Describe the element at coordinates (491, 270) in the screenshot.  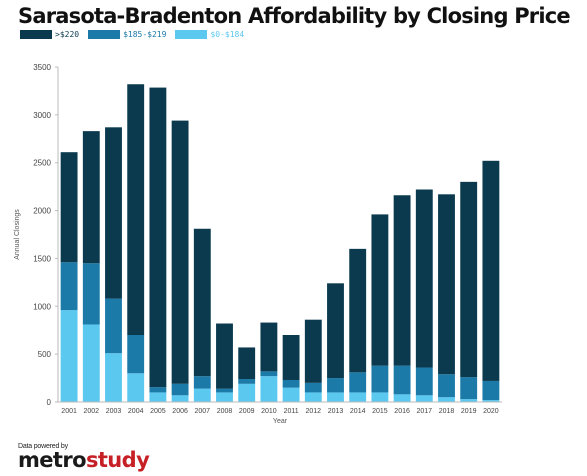
I see `bar-segment-2020-s2` at that location.